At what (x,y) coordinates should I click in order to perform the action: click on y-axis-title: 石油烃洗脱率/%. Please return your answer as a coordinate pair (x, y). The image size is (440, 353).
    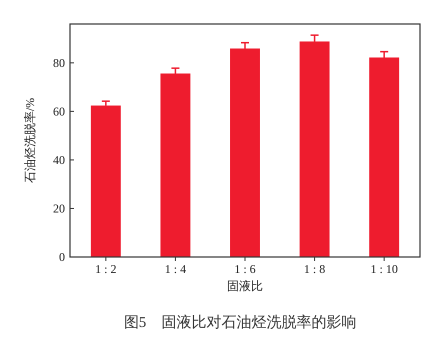
    Looking at the image, I should click on (30, 141).